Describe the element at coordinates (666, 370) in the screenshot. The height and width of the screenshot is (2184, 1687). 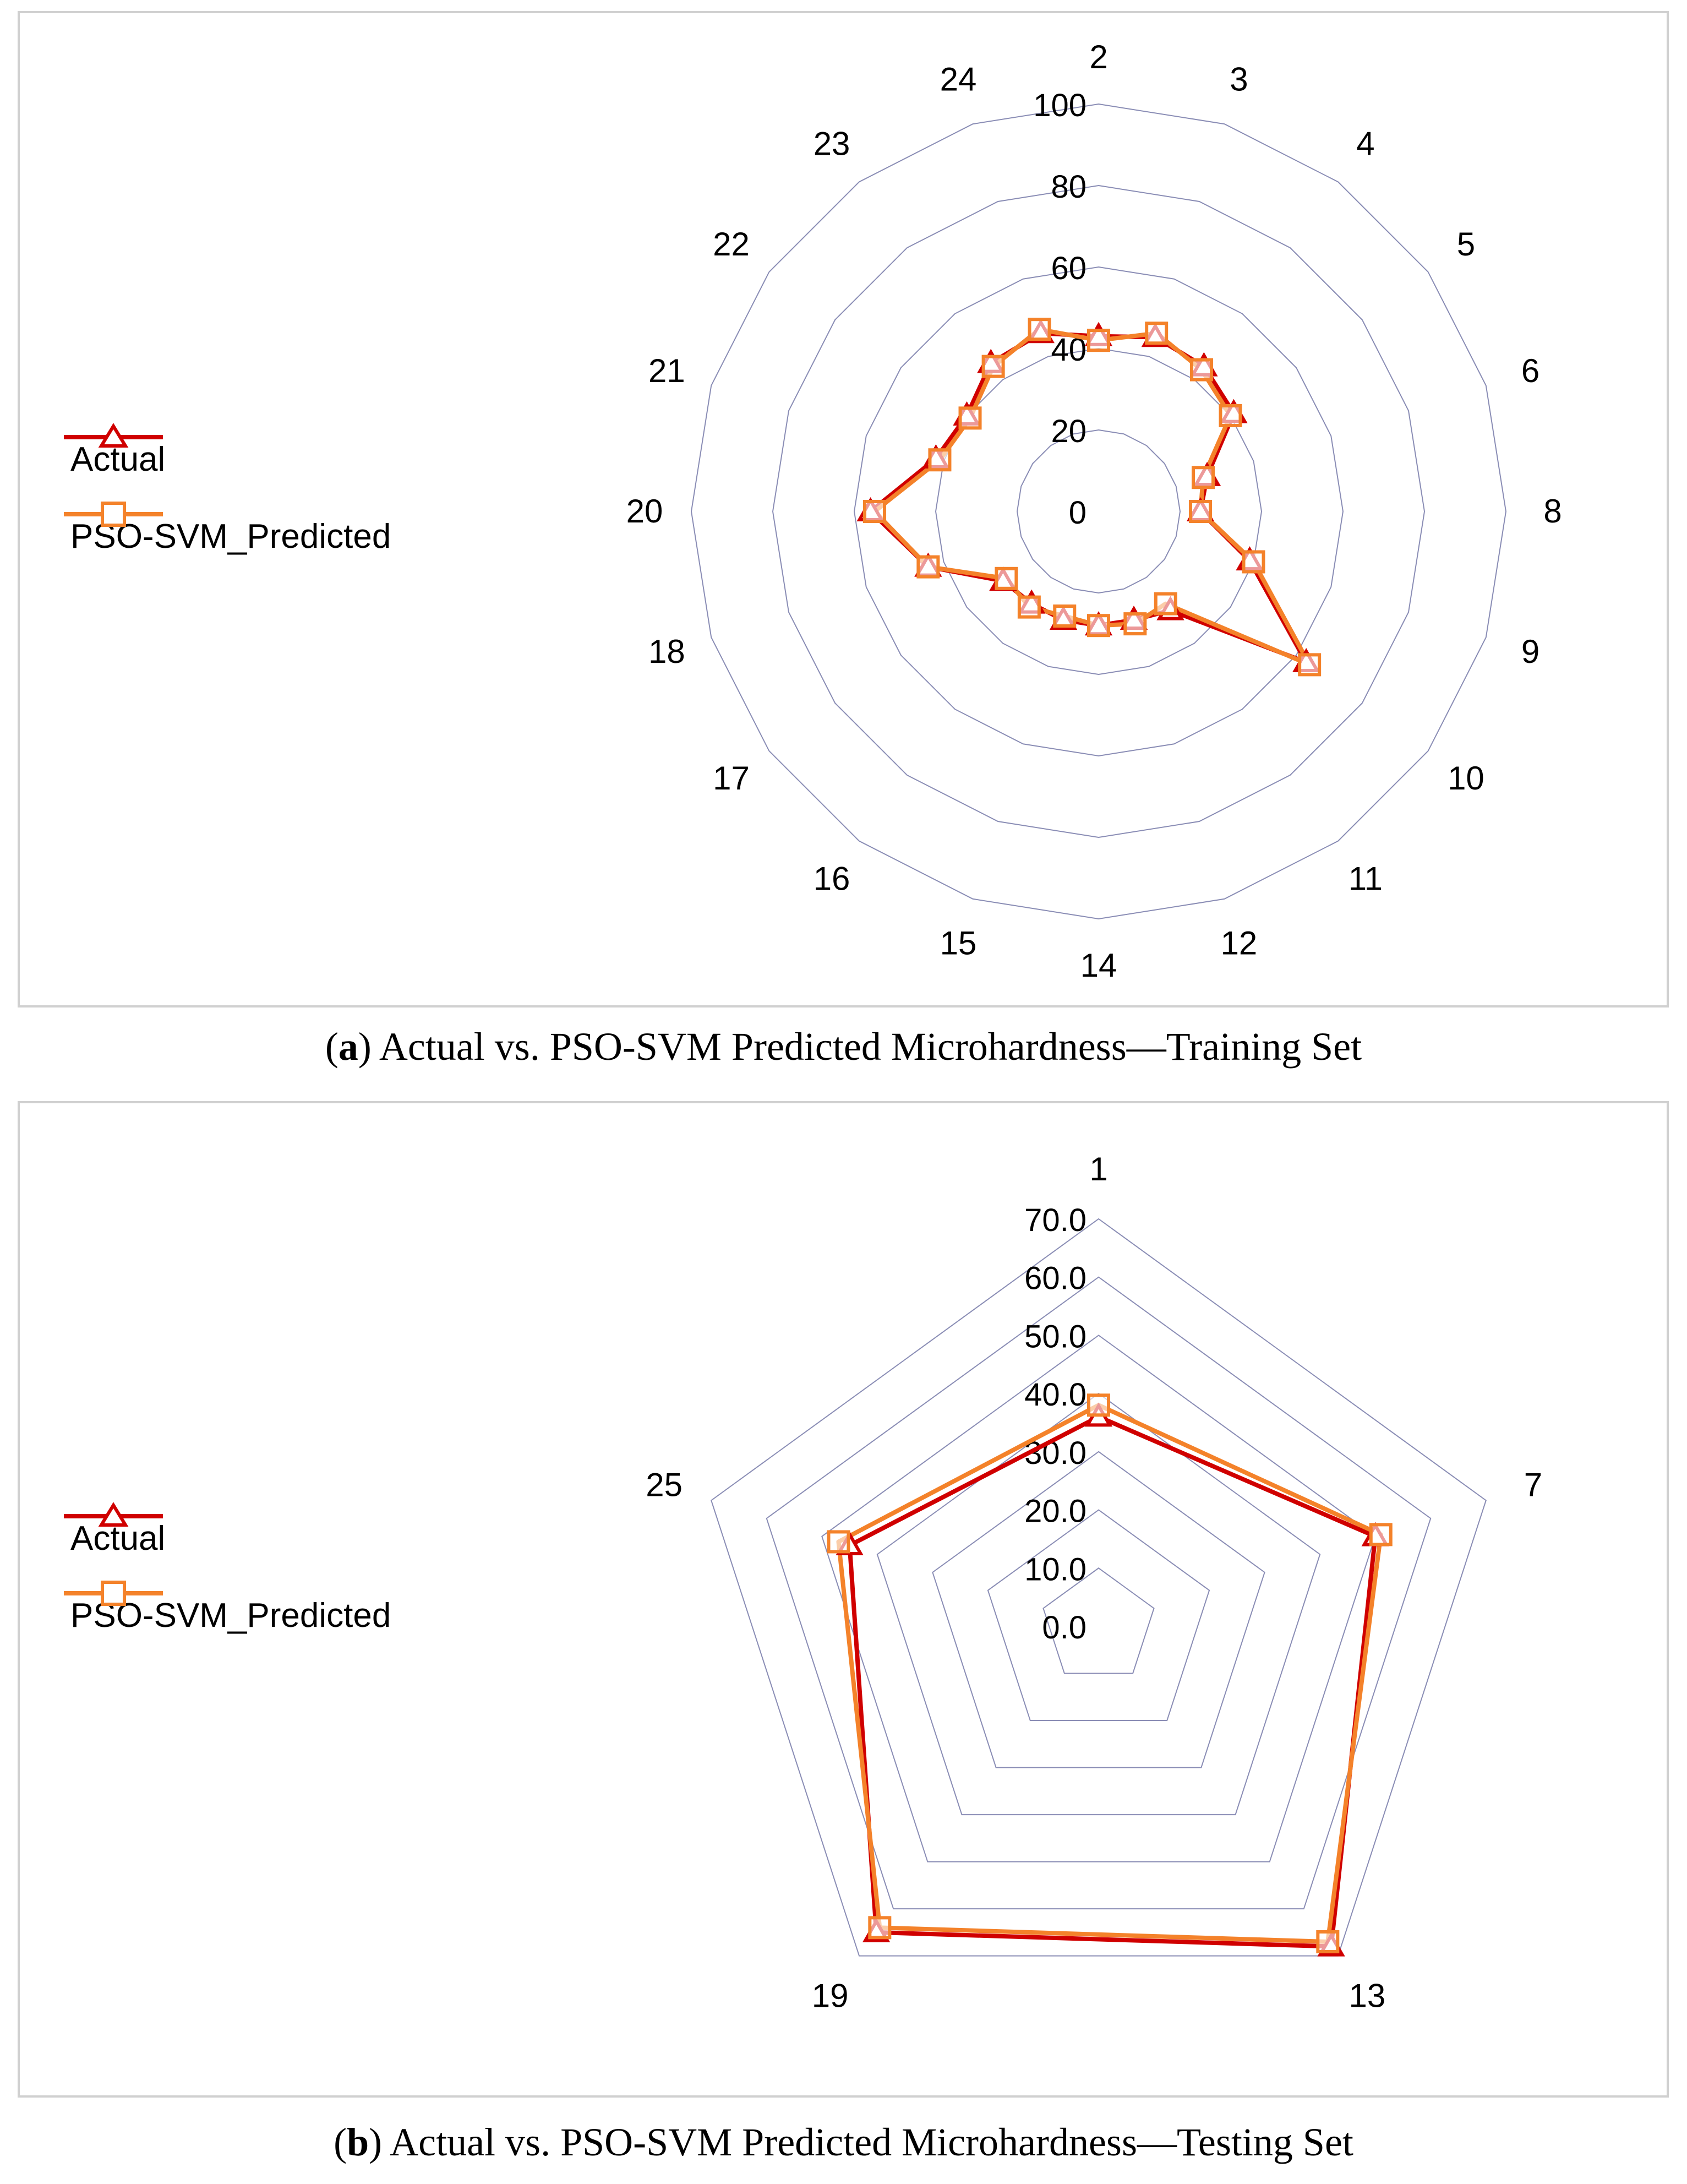
I see `category-label: 21` at that location.